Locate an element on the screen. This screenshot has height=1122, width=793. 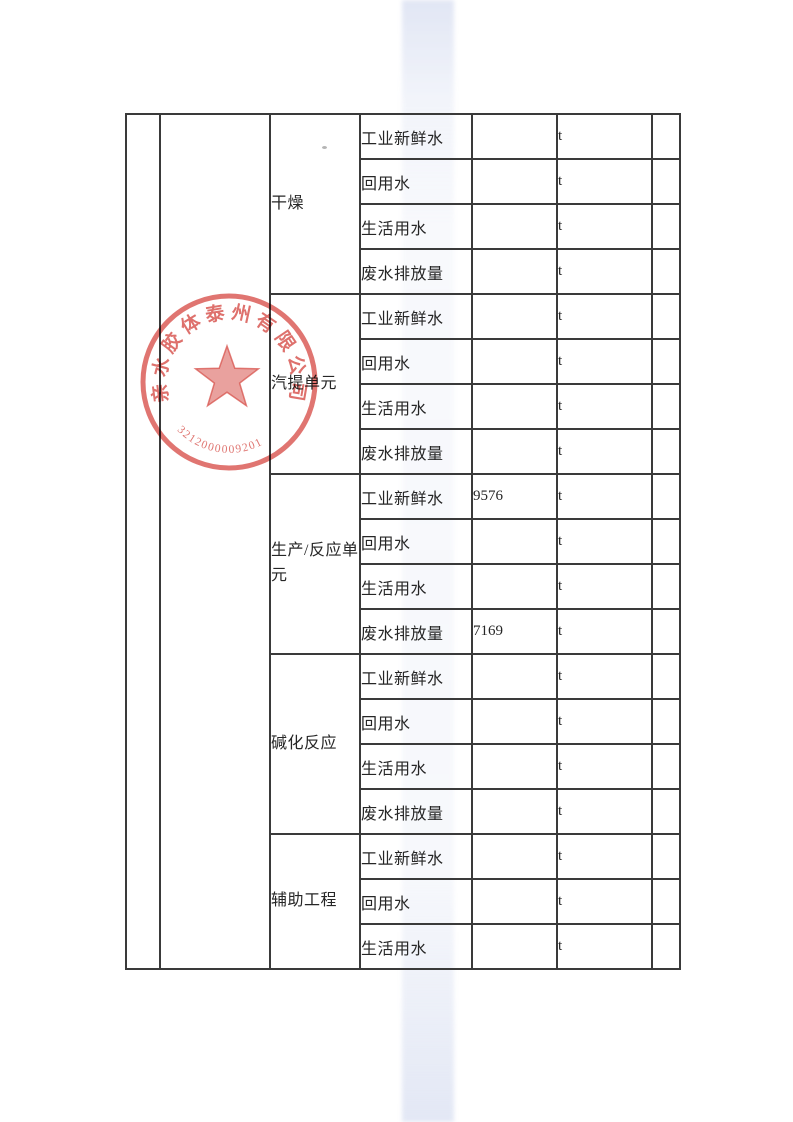
process-unit-cell: 生产/反应单元 is located at coordinates (315, 564).